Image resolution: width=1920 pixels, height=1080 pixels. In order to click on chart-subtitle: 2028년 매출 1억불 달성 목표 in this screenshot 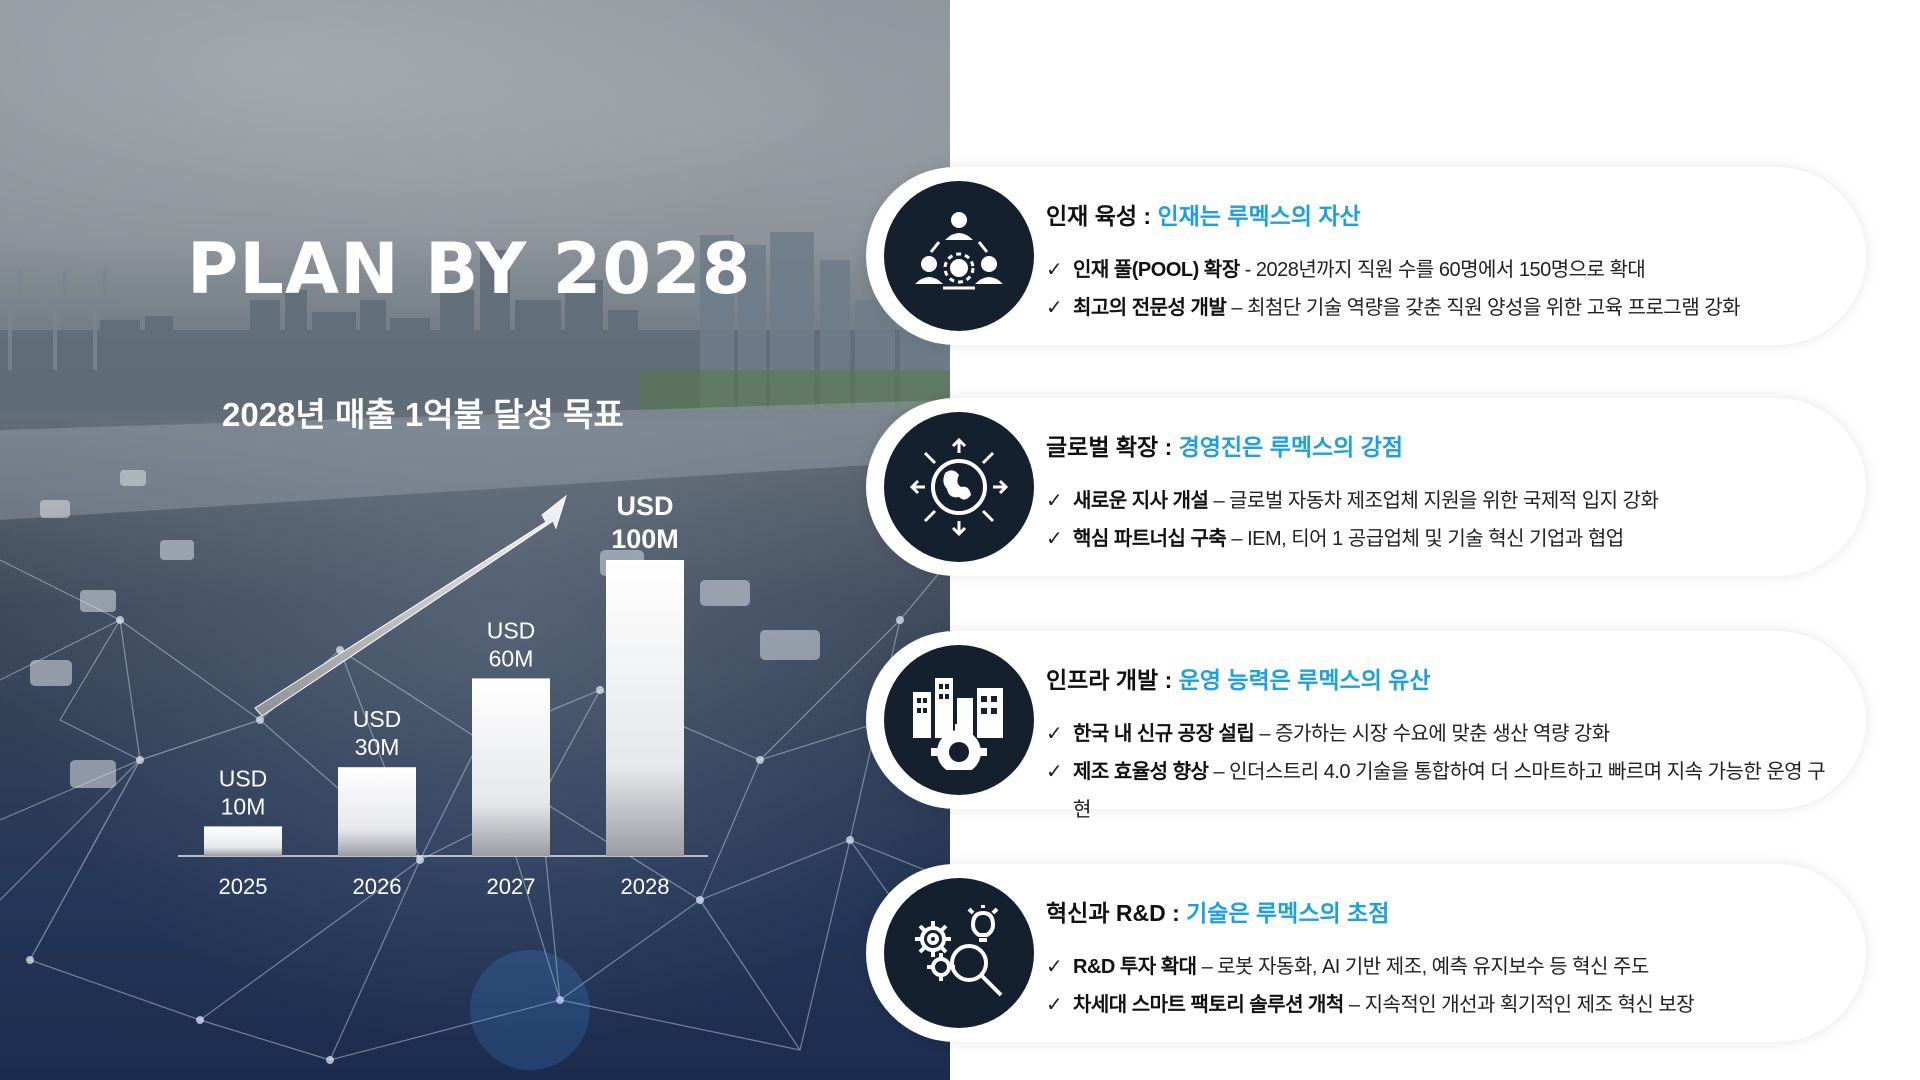, I will do `click(423, 414)`.